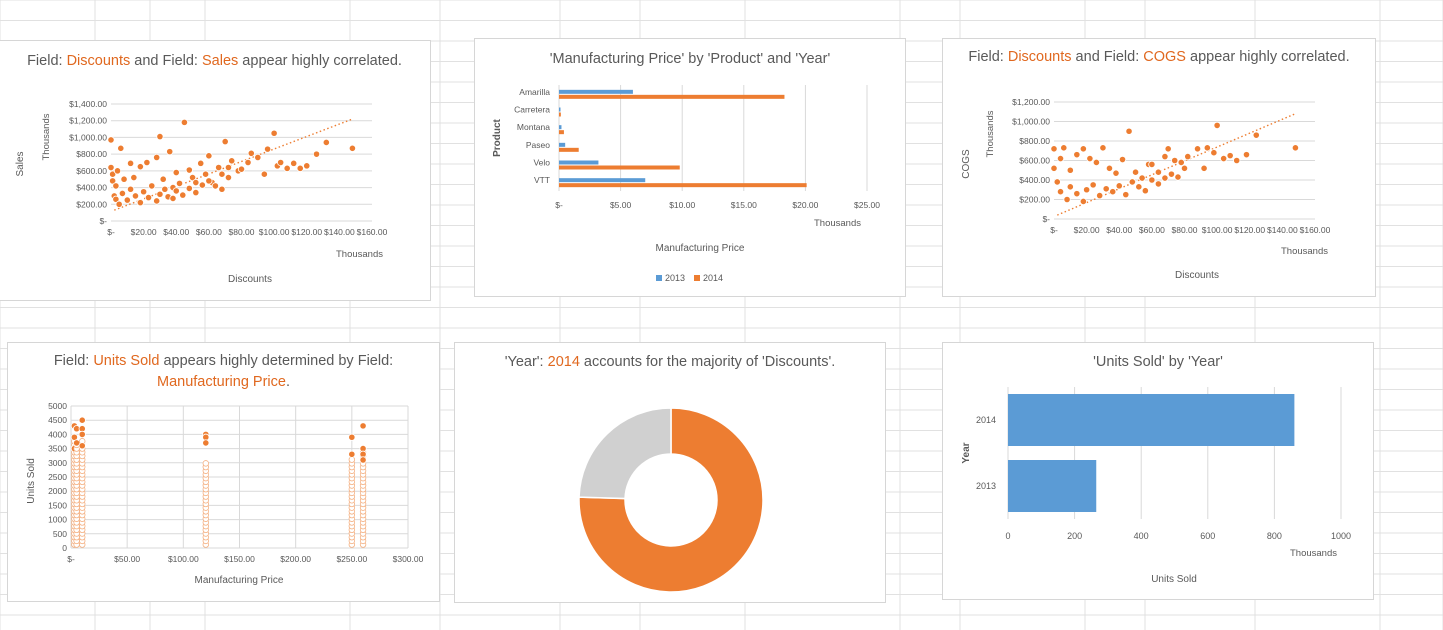  Describe the element at coordinates (351, 559) in the screenshot. I see `x-tick-label: $250.00` at that location.